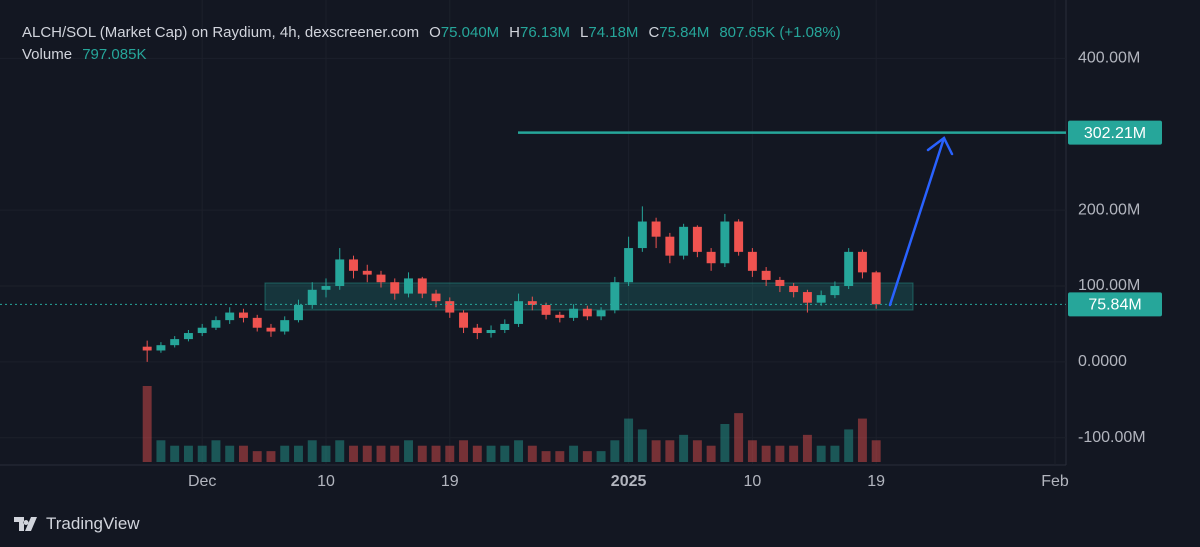 This screenshot has width=1200, height=547. I want to click on target-line-label-bg, so click(1115, 132).